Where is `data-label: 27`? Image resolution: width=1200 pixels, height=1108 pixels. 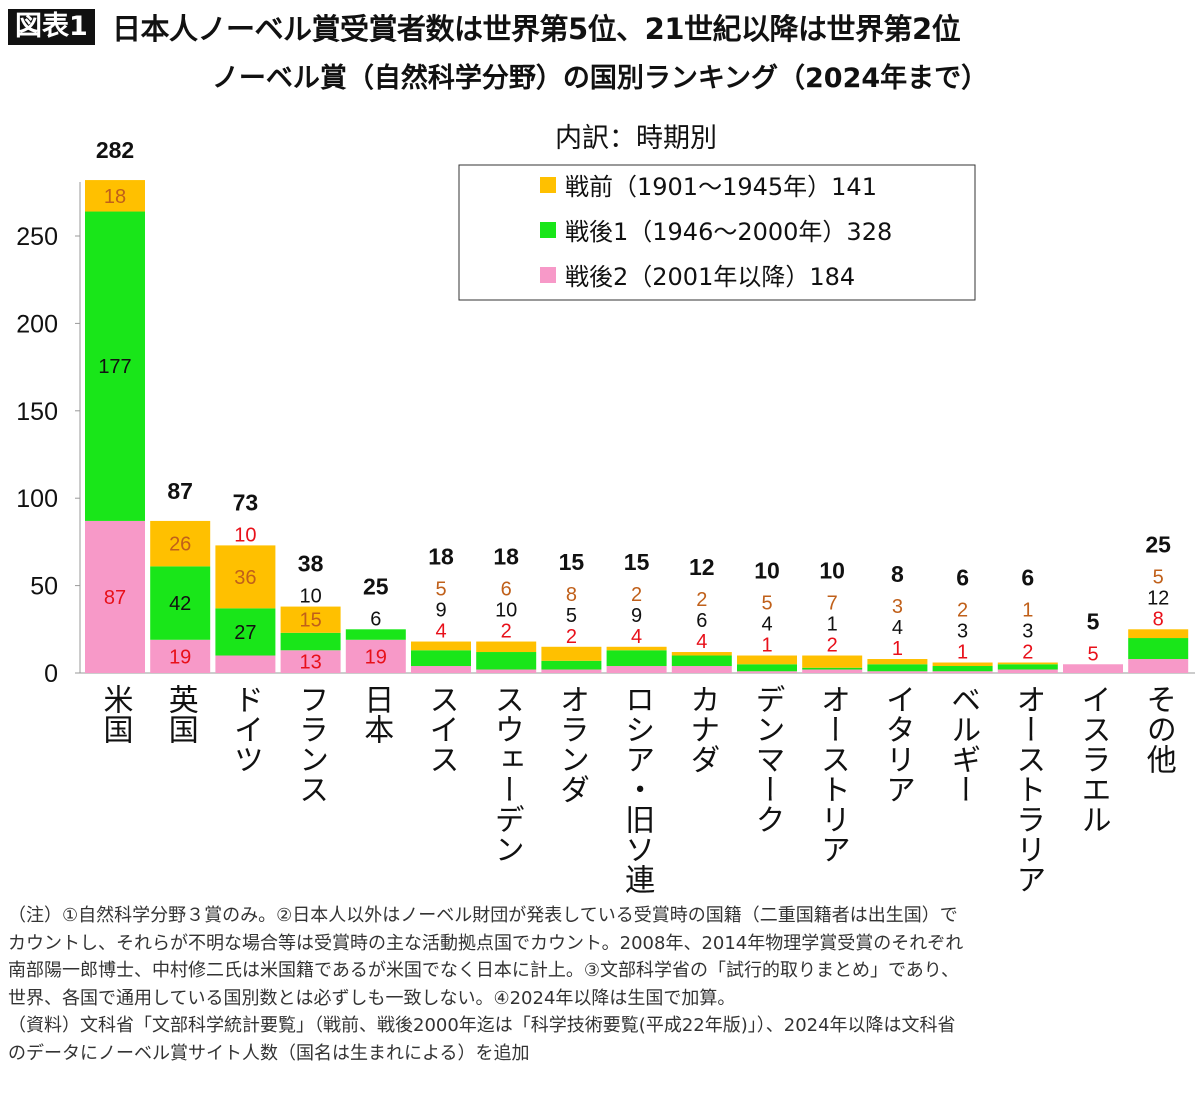
data-label: 27 is located at coordinates (245, 633).